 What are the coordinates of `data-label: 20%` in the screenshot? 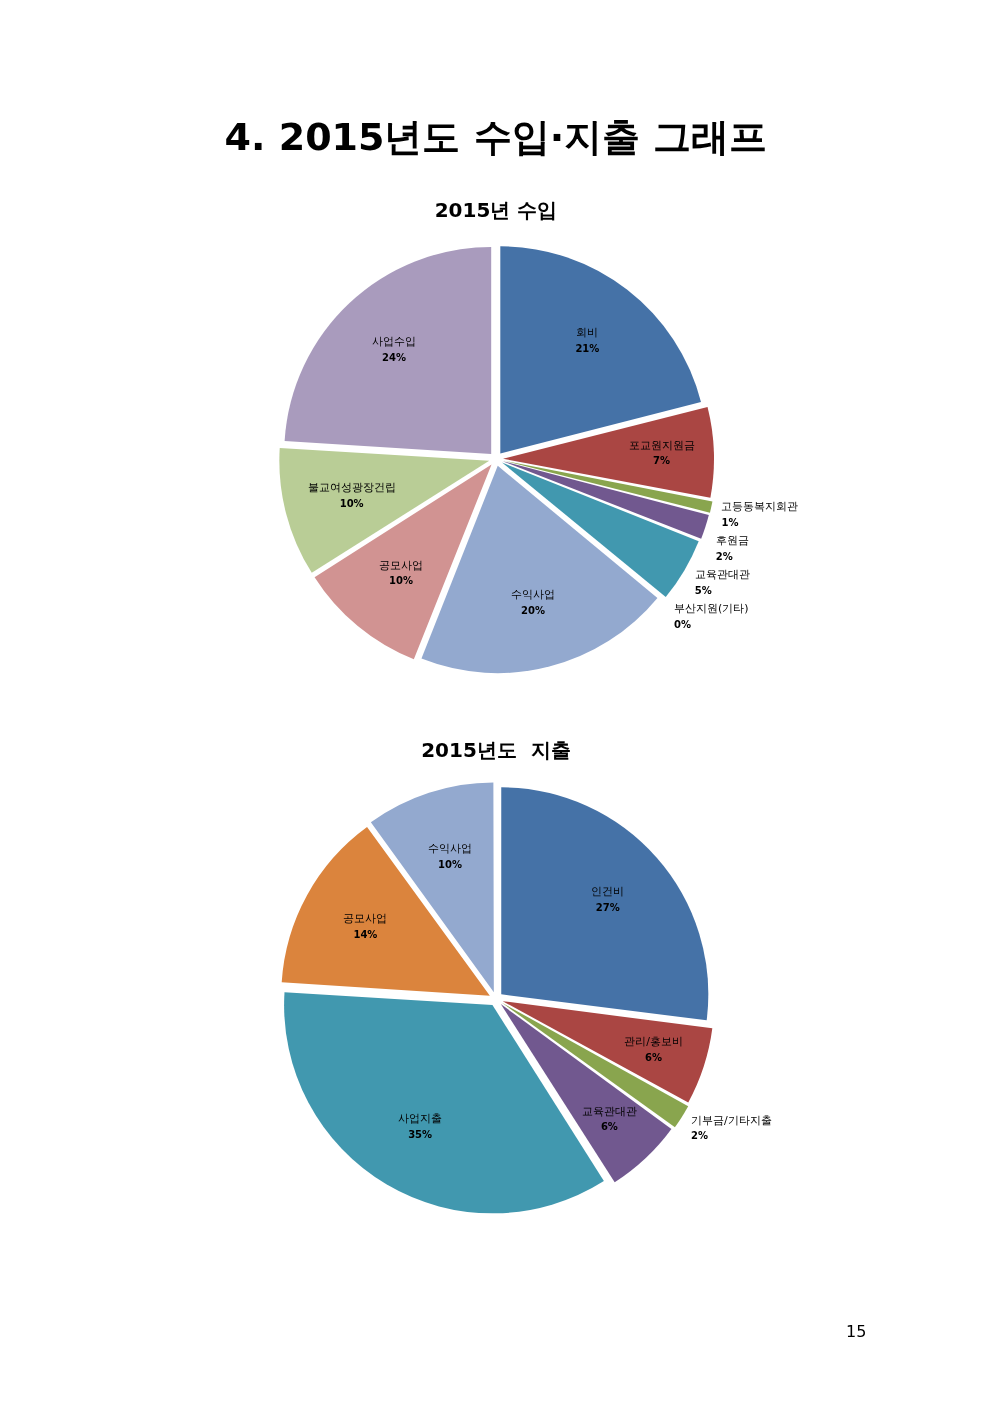 It's located at (533, 610).